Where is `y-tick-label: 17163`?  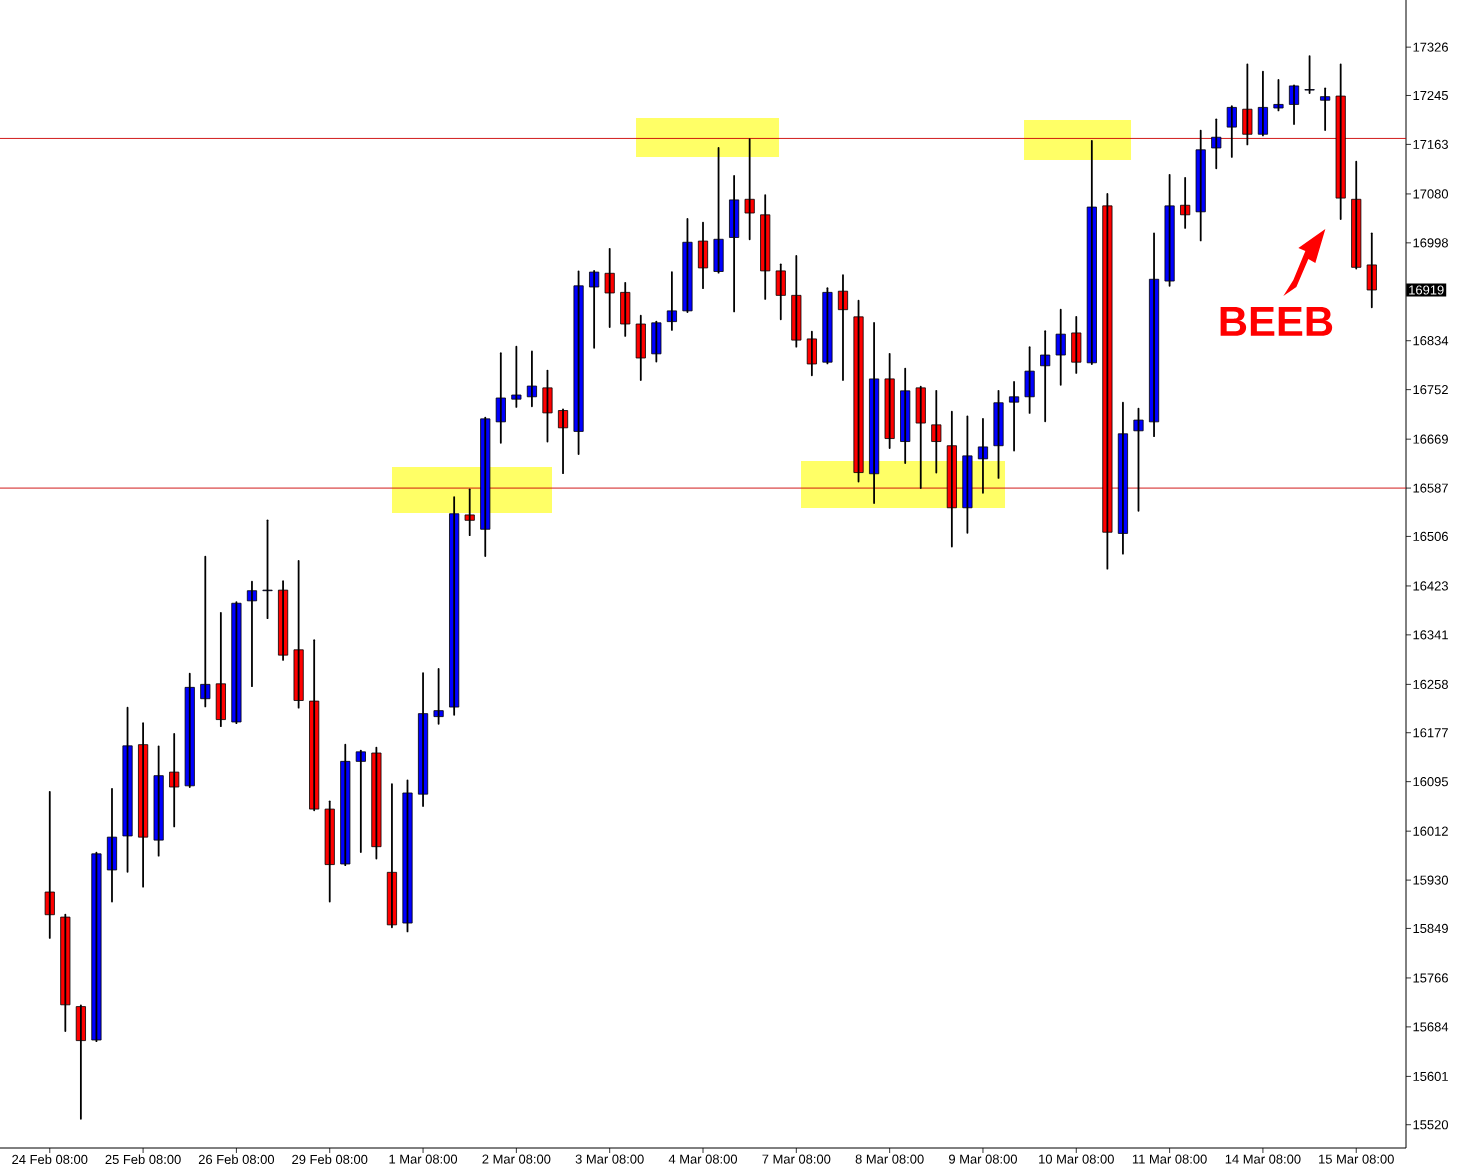 y-tick-label: 17163 is located at coordinates (1430, 144).